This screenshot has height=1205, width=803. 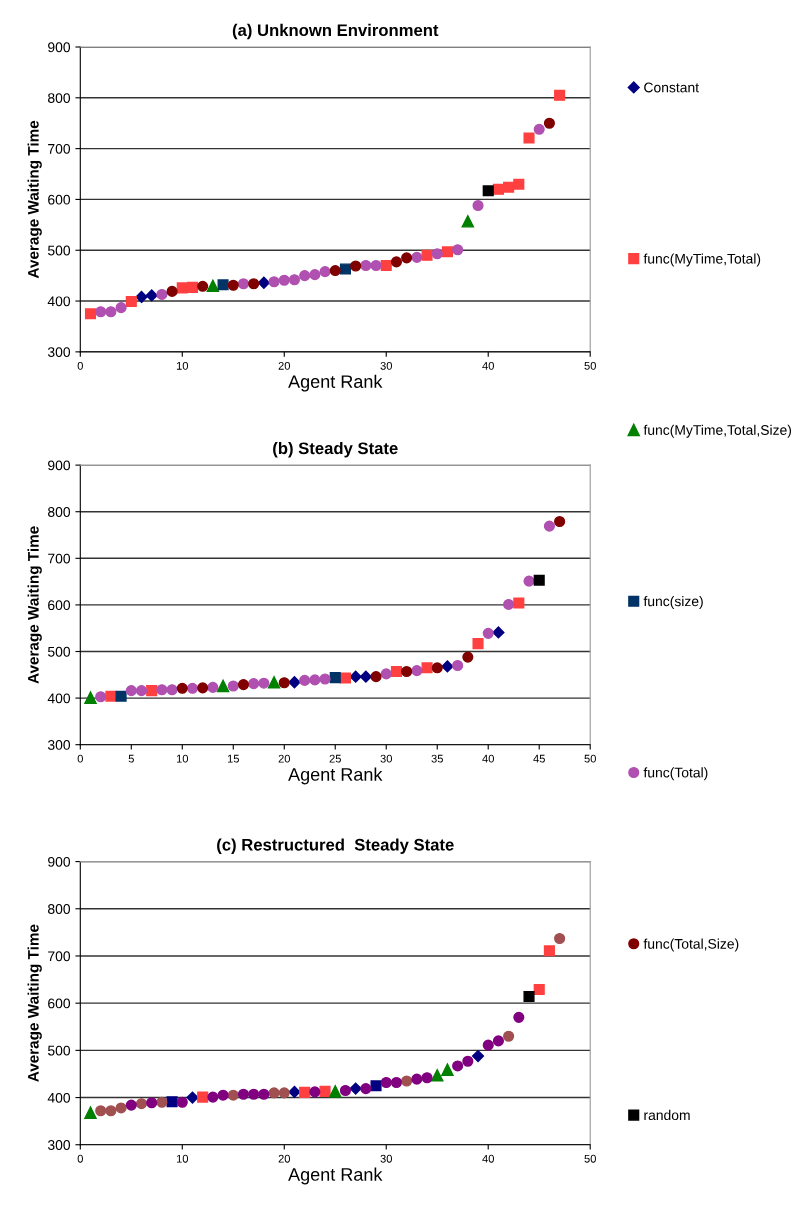 I want to click on y-tick-label: 300, so click(x=59, y=1145).